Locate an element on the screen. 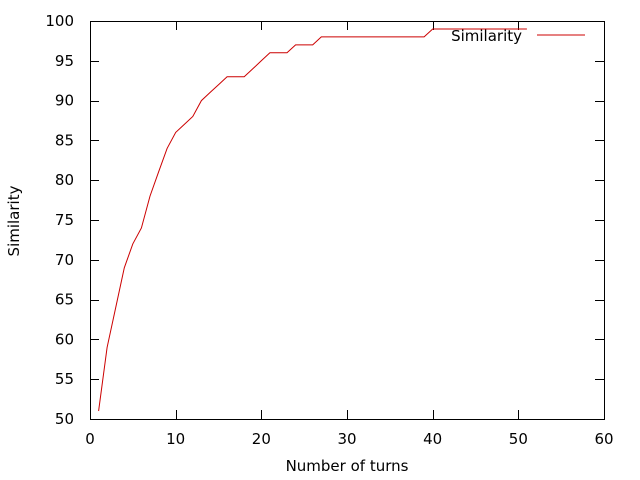 The image size is (640, 480). x-tick-label: 20 is located at coordinates (261, 439).